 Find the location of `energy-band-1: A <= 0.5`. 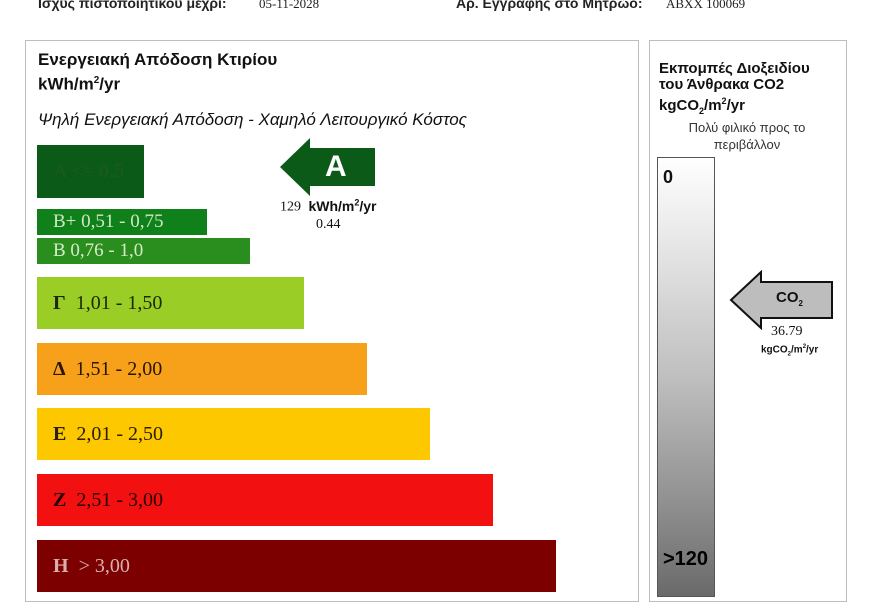

energy-band-1: A <= 0.5 is located at coordinates (90, 171).